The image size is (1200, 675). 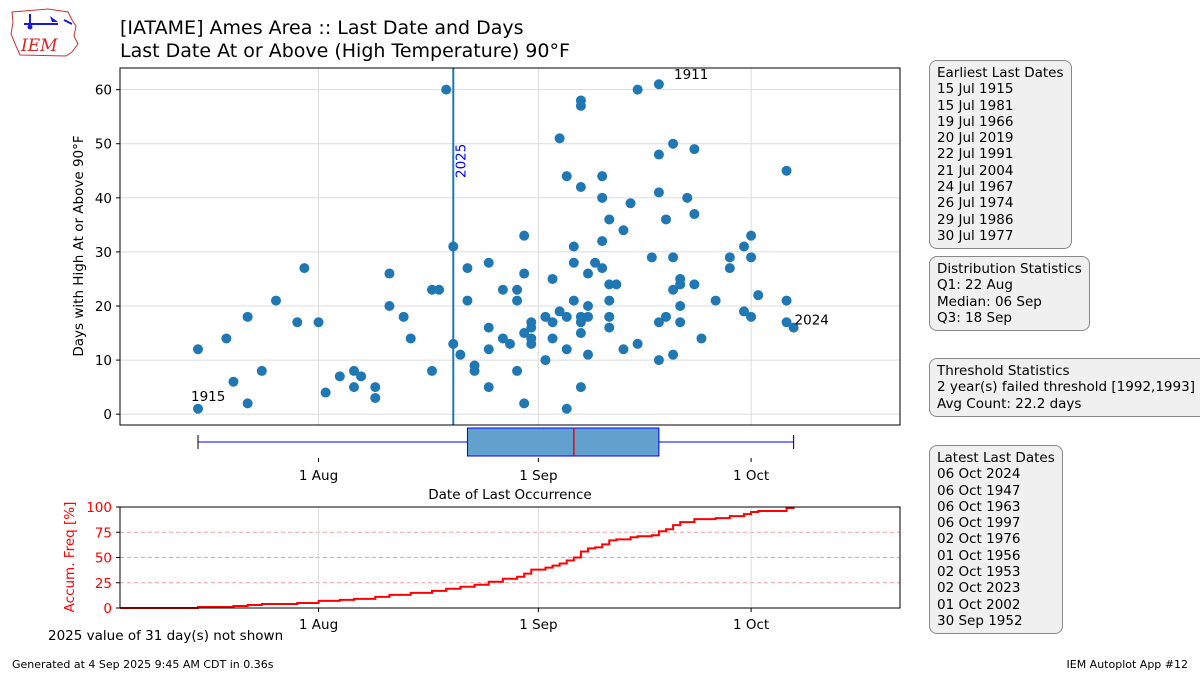 What do you see at coordinates (979, 572) in the screenshot?
I see `latest-item: 02 Oct 1953` at bounding box center [979, 572].